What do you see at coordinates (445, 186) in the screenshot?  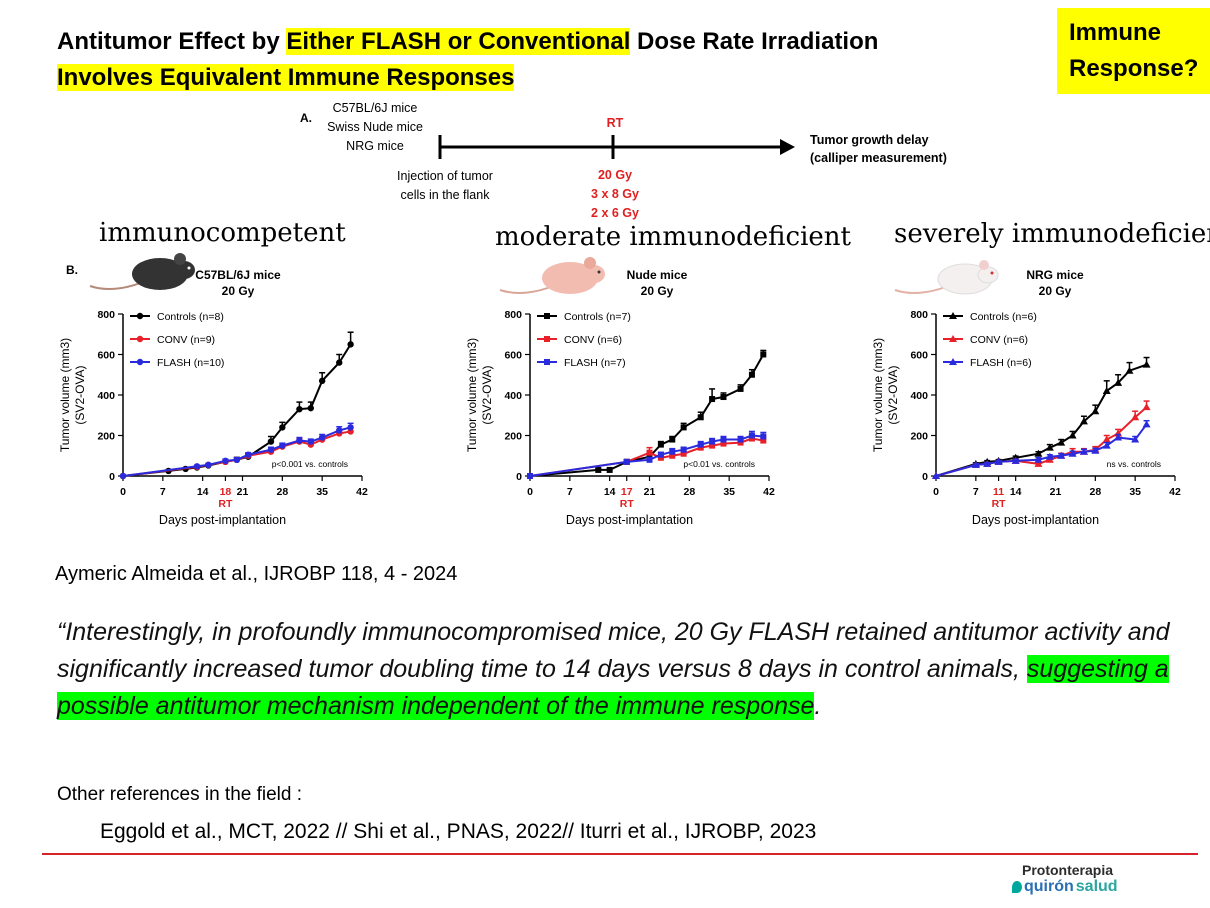 I see `injection-label: Injection of tumor cells in the flank` at bounding box center [445, 186].